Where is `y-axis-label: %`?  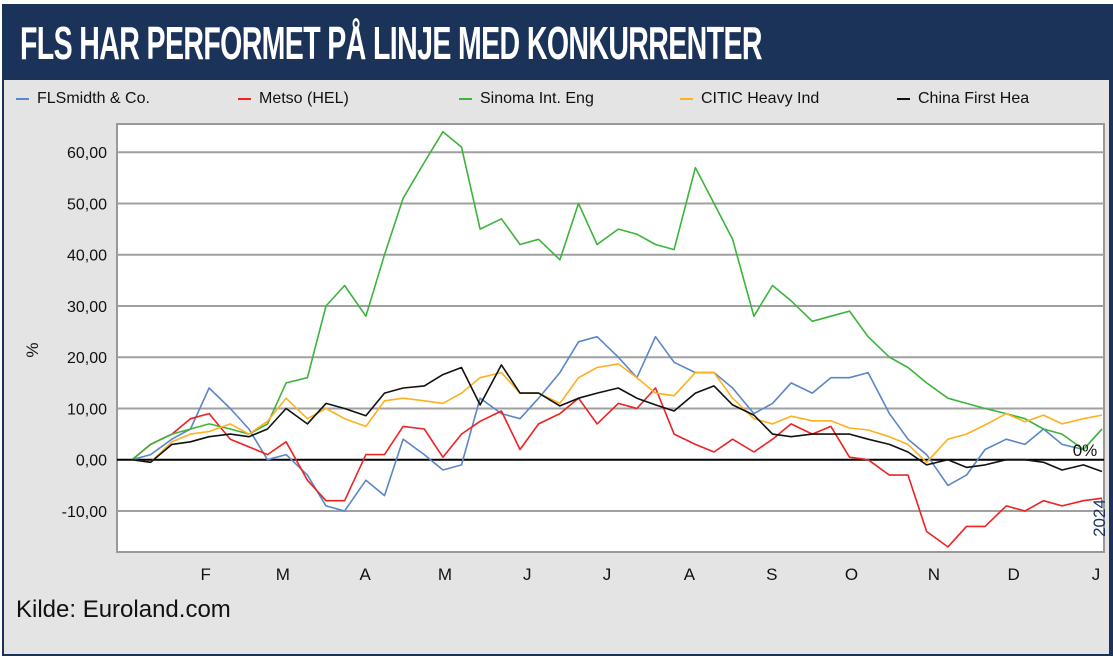
y-axis-label: % is located at coordinates (32, 349).